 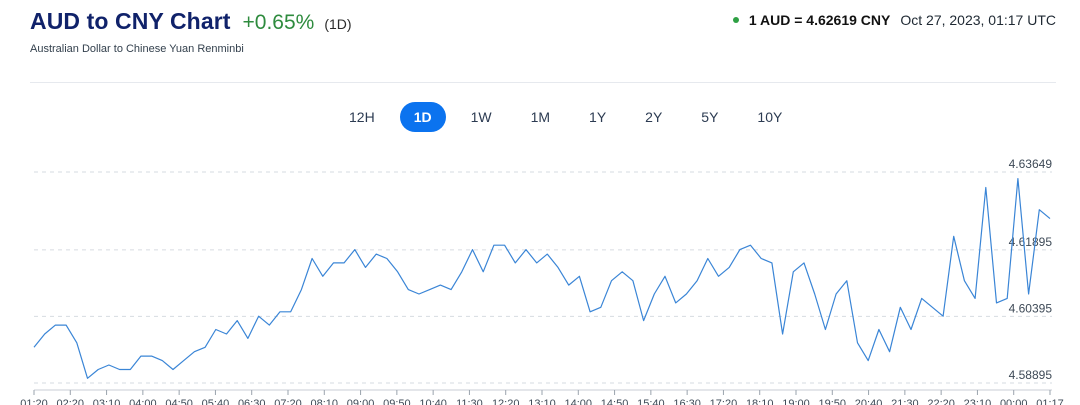 What do you see at coordinates (1031, 308) in the screenshot?
I see `y-tick-label: 4.60395` at bounding box center [1031, 308].